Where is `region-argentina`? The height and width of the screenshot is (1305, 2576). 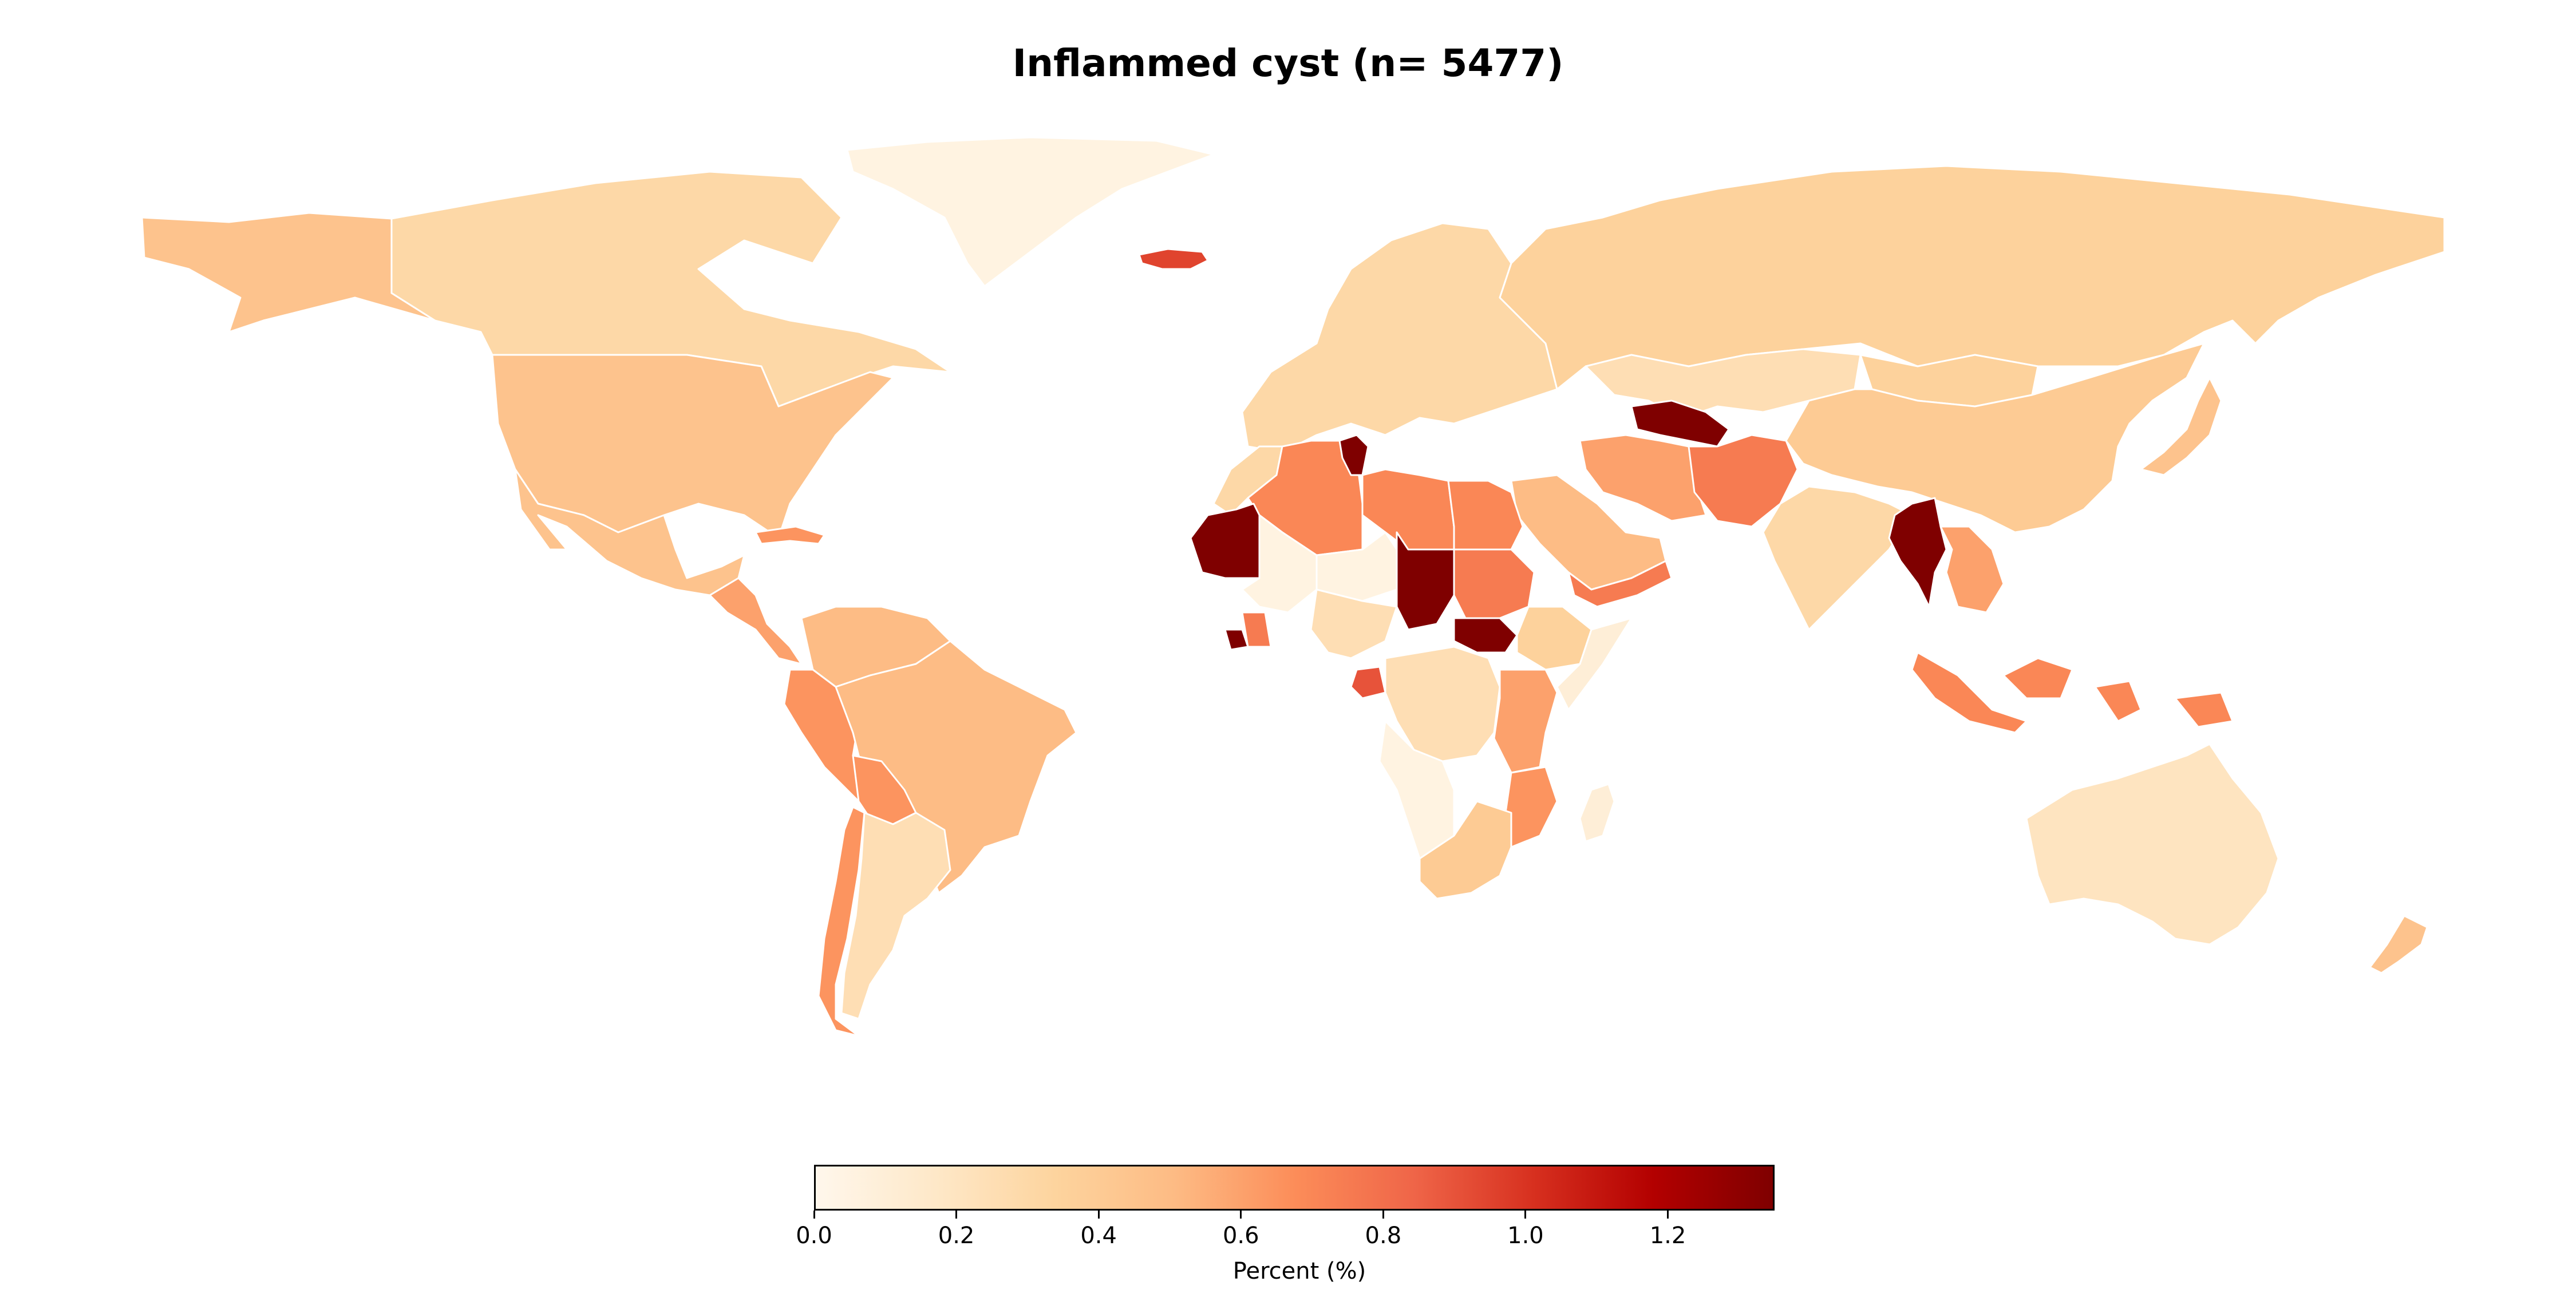 region-argentina is located at coordinates (895, 916).